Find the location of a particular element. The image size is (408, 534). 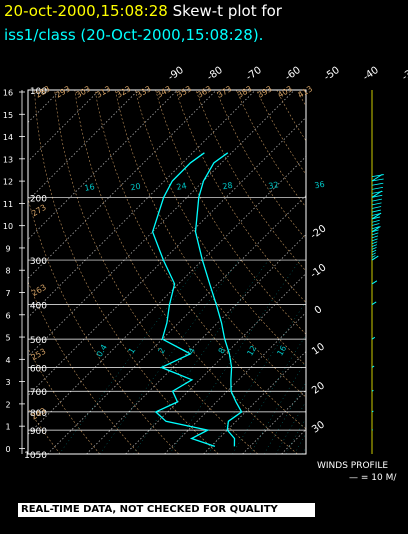

isotherm-line is located at coordinates (10, 272).